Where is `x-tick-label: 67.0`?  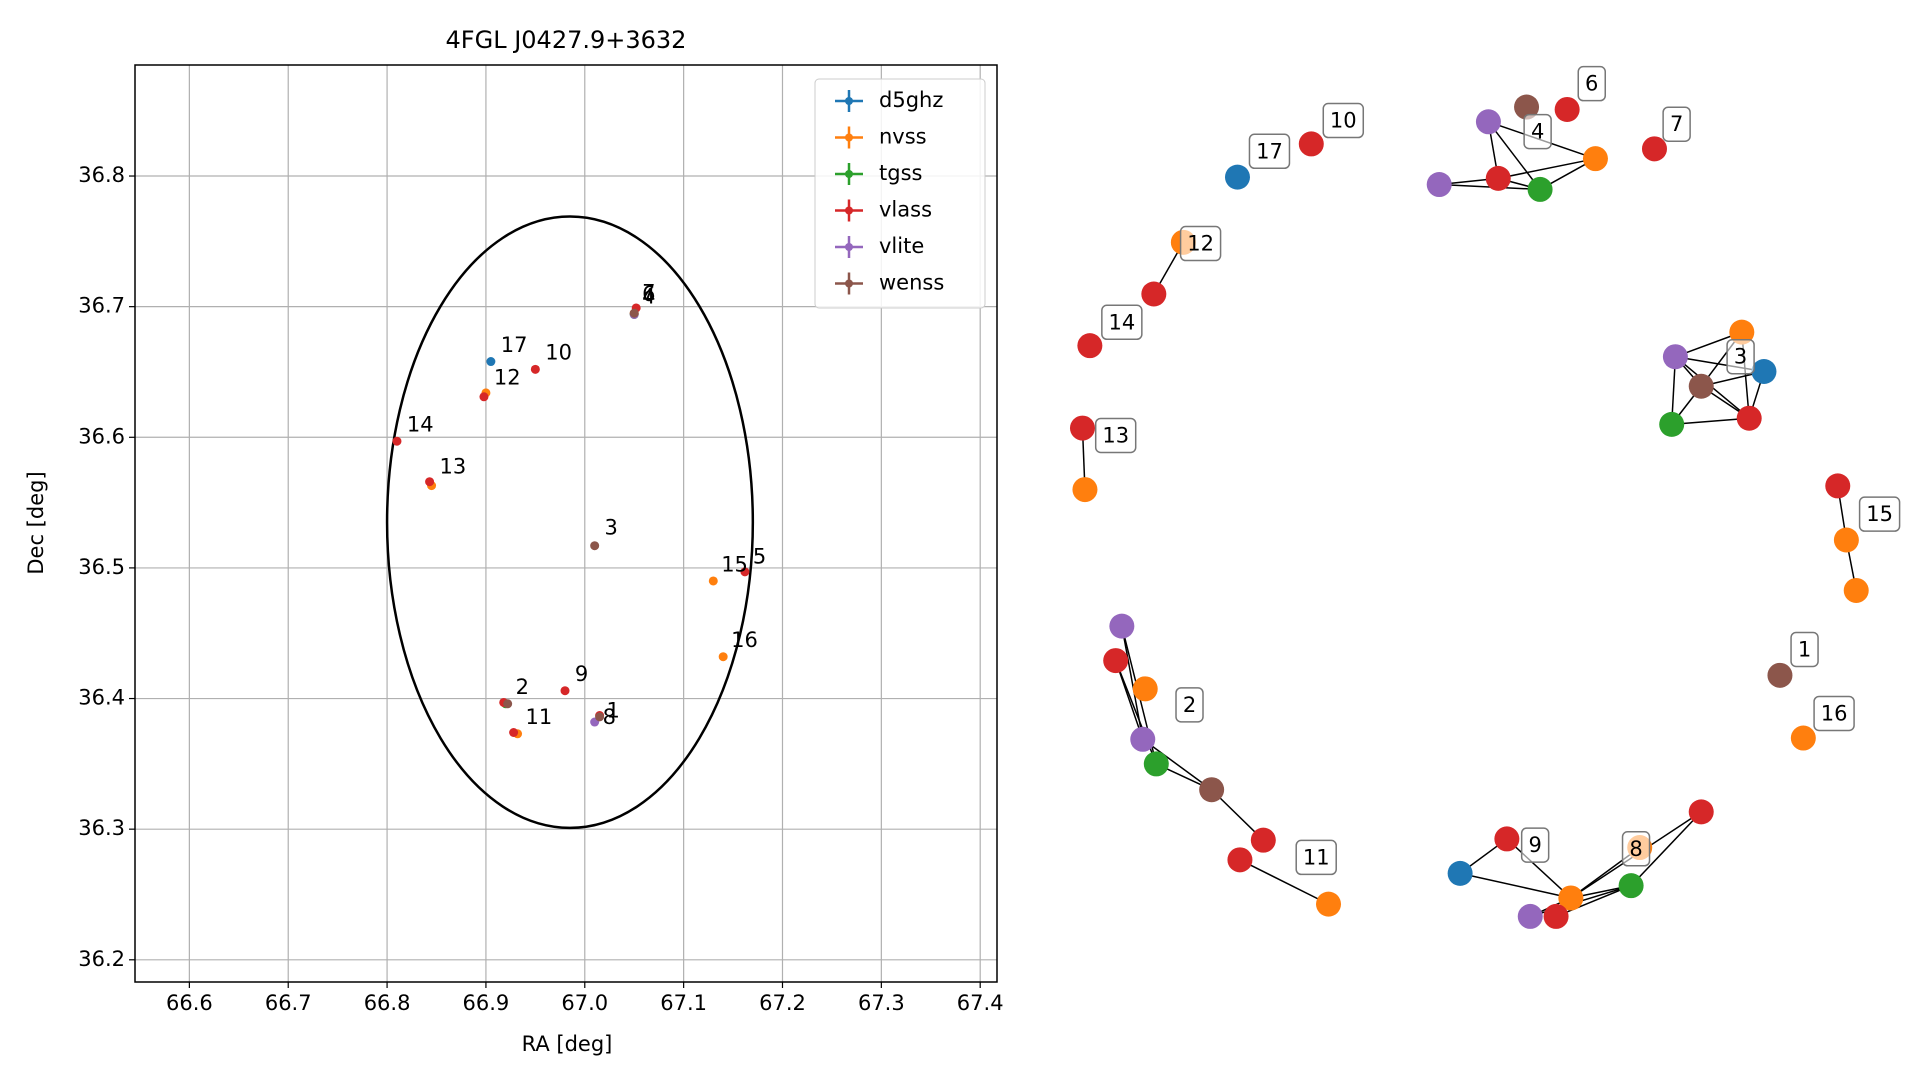
x-tick-label: 67.0 is located at coordinates (584, 1003).